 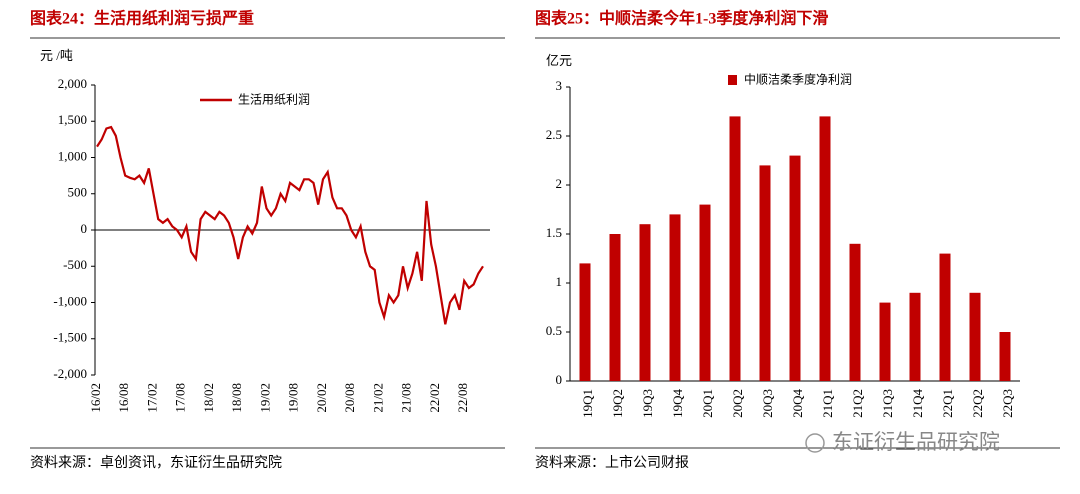 I want to click on y-tick-label: 1.5, so click(x=554, y=232).